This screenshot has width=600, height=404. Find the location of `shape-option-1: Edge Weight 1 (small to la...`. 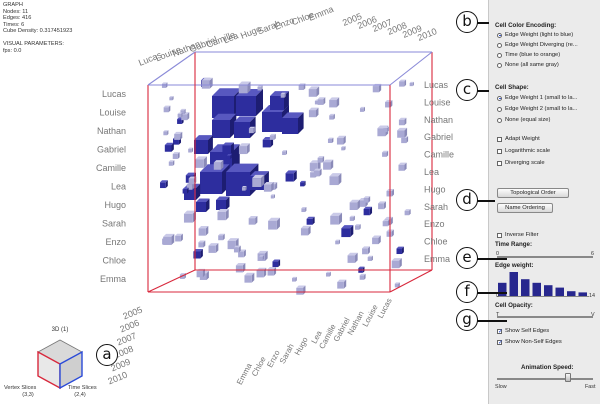

shape-option-1: Edge Weight 1 (small to la... is located at coordinates (537, 98).